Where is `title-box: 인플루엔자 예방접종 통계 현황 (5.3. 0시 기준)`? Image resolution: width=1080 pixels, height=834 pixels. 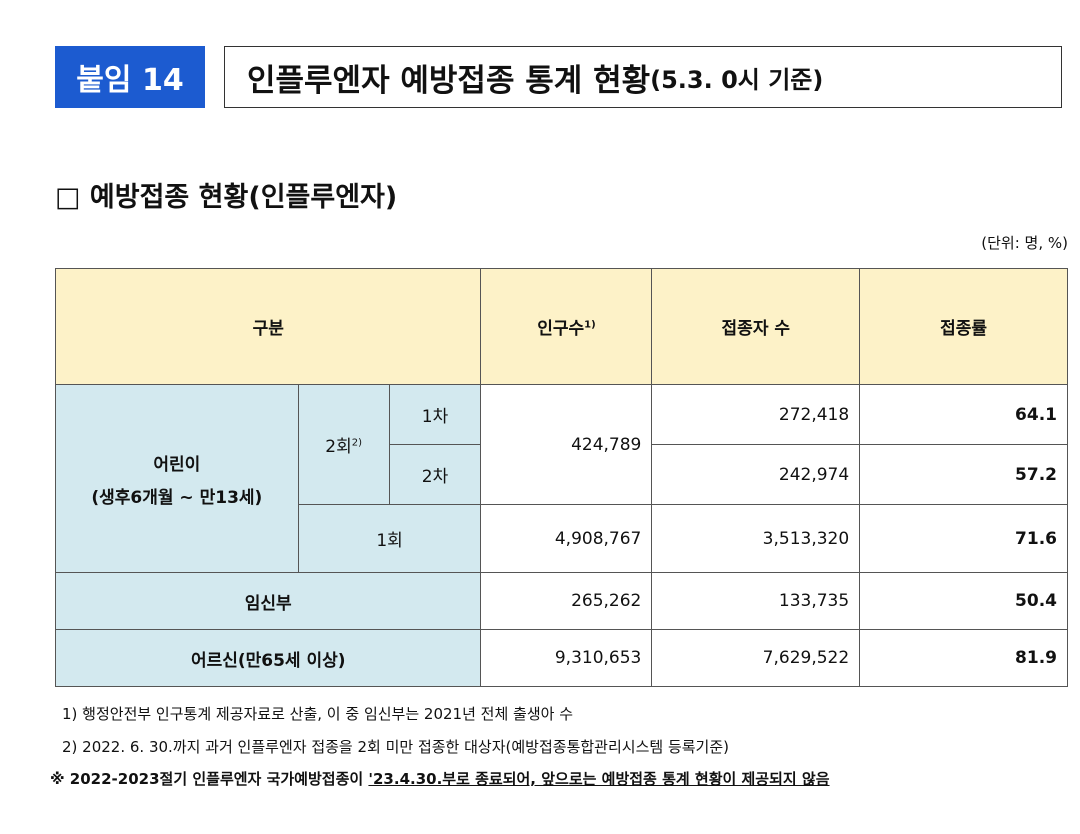
title-box: 인플루엔자 예방접종 통계 현황 (5.3. 0시 기준) is located at coordinates (643, 77).